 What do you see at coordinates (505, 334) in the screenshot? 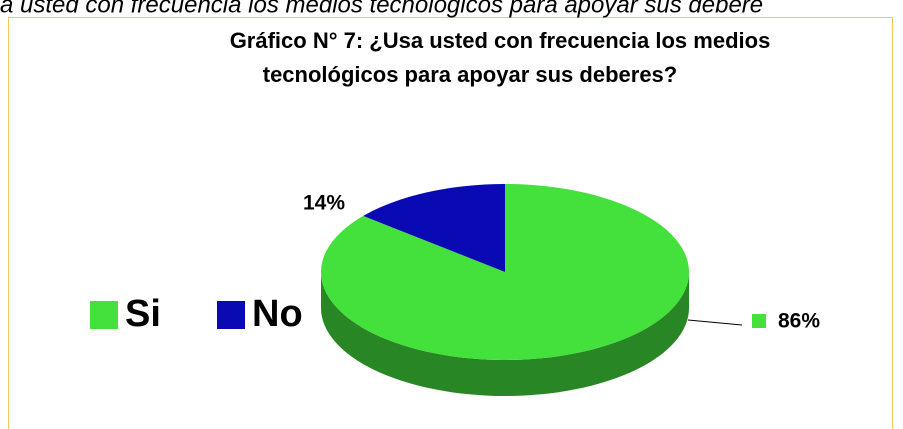
I see `pie-slice-side` at bounding box center [505, 334].